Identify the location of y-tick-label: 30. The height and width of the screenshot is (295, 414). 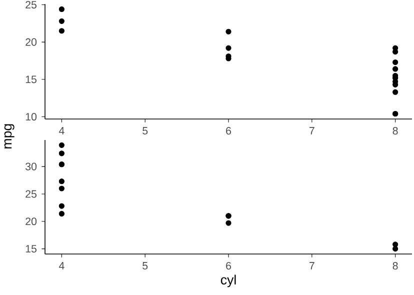
(31, 166).